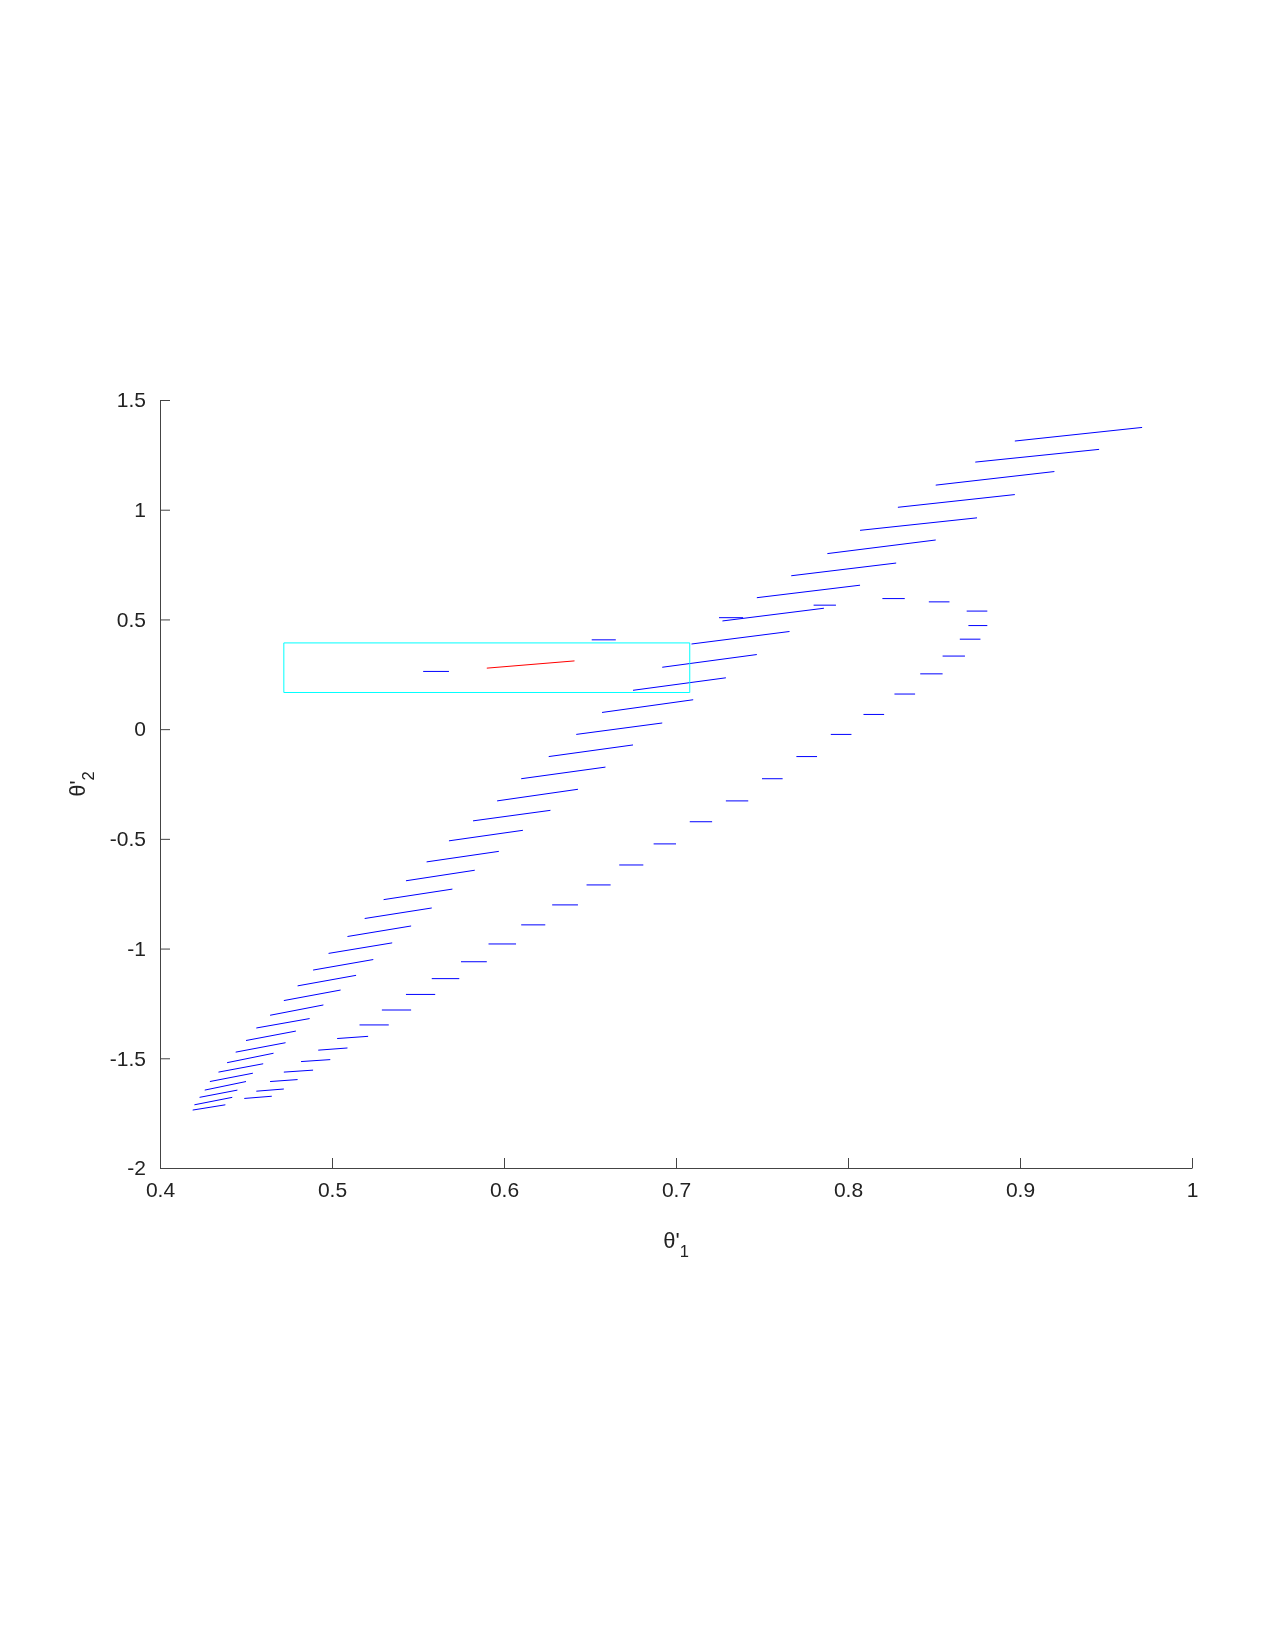  What do you see at coordinates (1192, 1189) in the screenshot?
I see `x-tick-label: 1` at bounding box center [1192, 1189].